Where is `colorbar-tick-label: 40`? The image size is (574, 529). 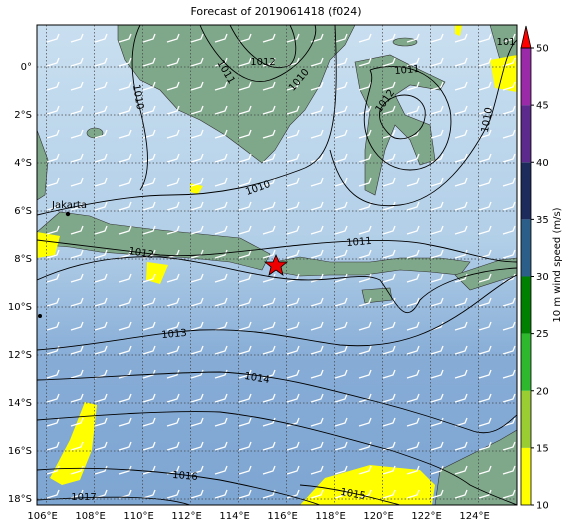
colorbar-tick-label: 40 is located at coordinates (542, 163).